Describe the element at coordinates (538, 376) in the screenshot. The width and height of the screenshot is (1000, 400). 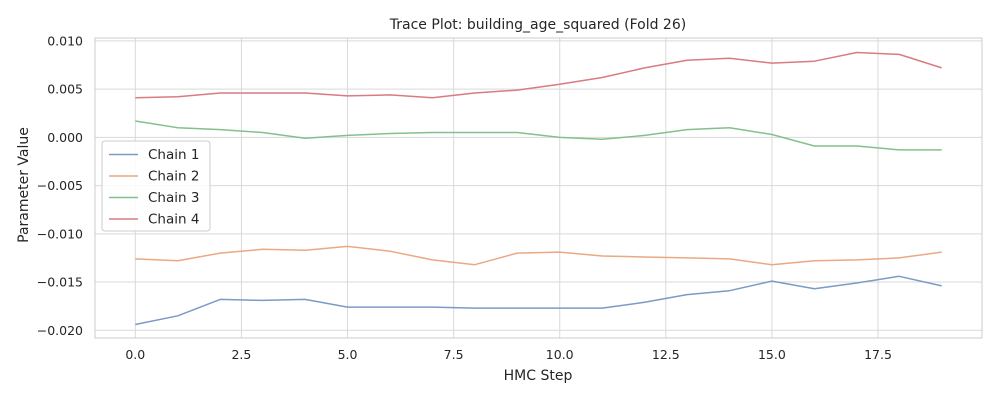
I see `x-axis-label: HMC Step` at that location.